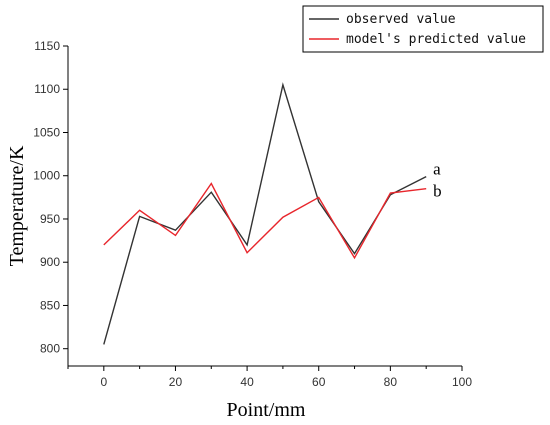 Image resolution: width=550 pixels, height=425 pixels. Describe the element at coordinates (50, 262) in the screenshot. I see `y-tick-label: 900` at that location.